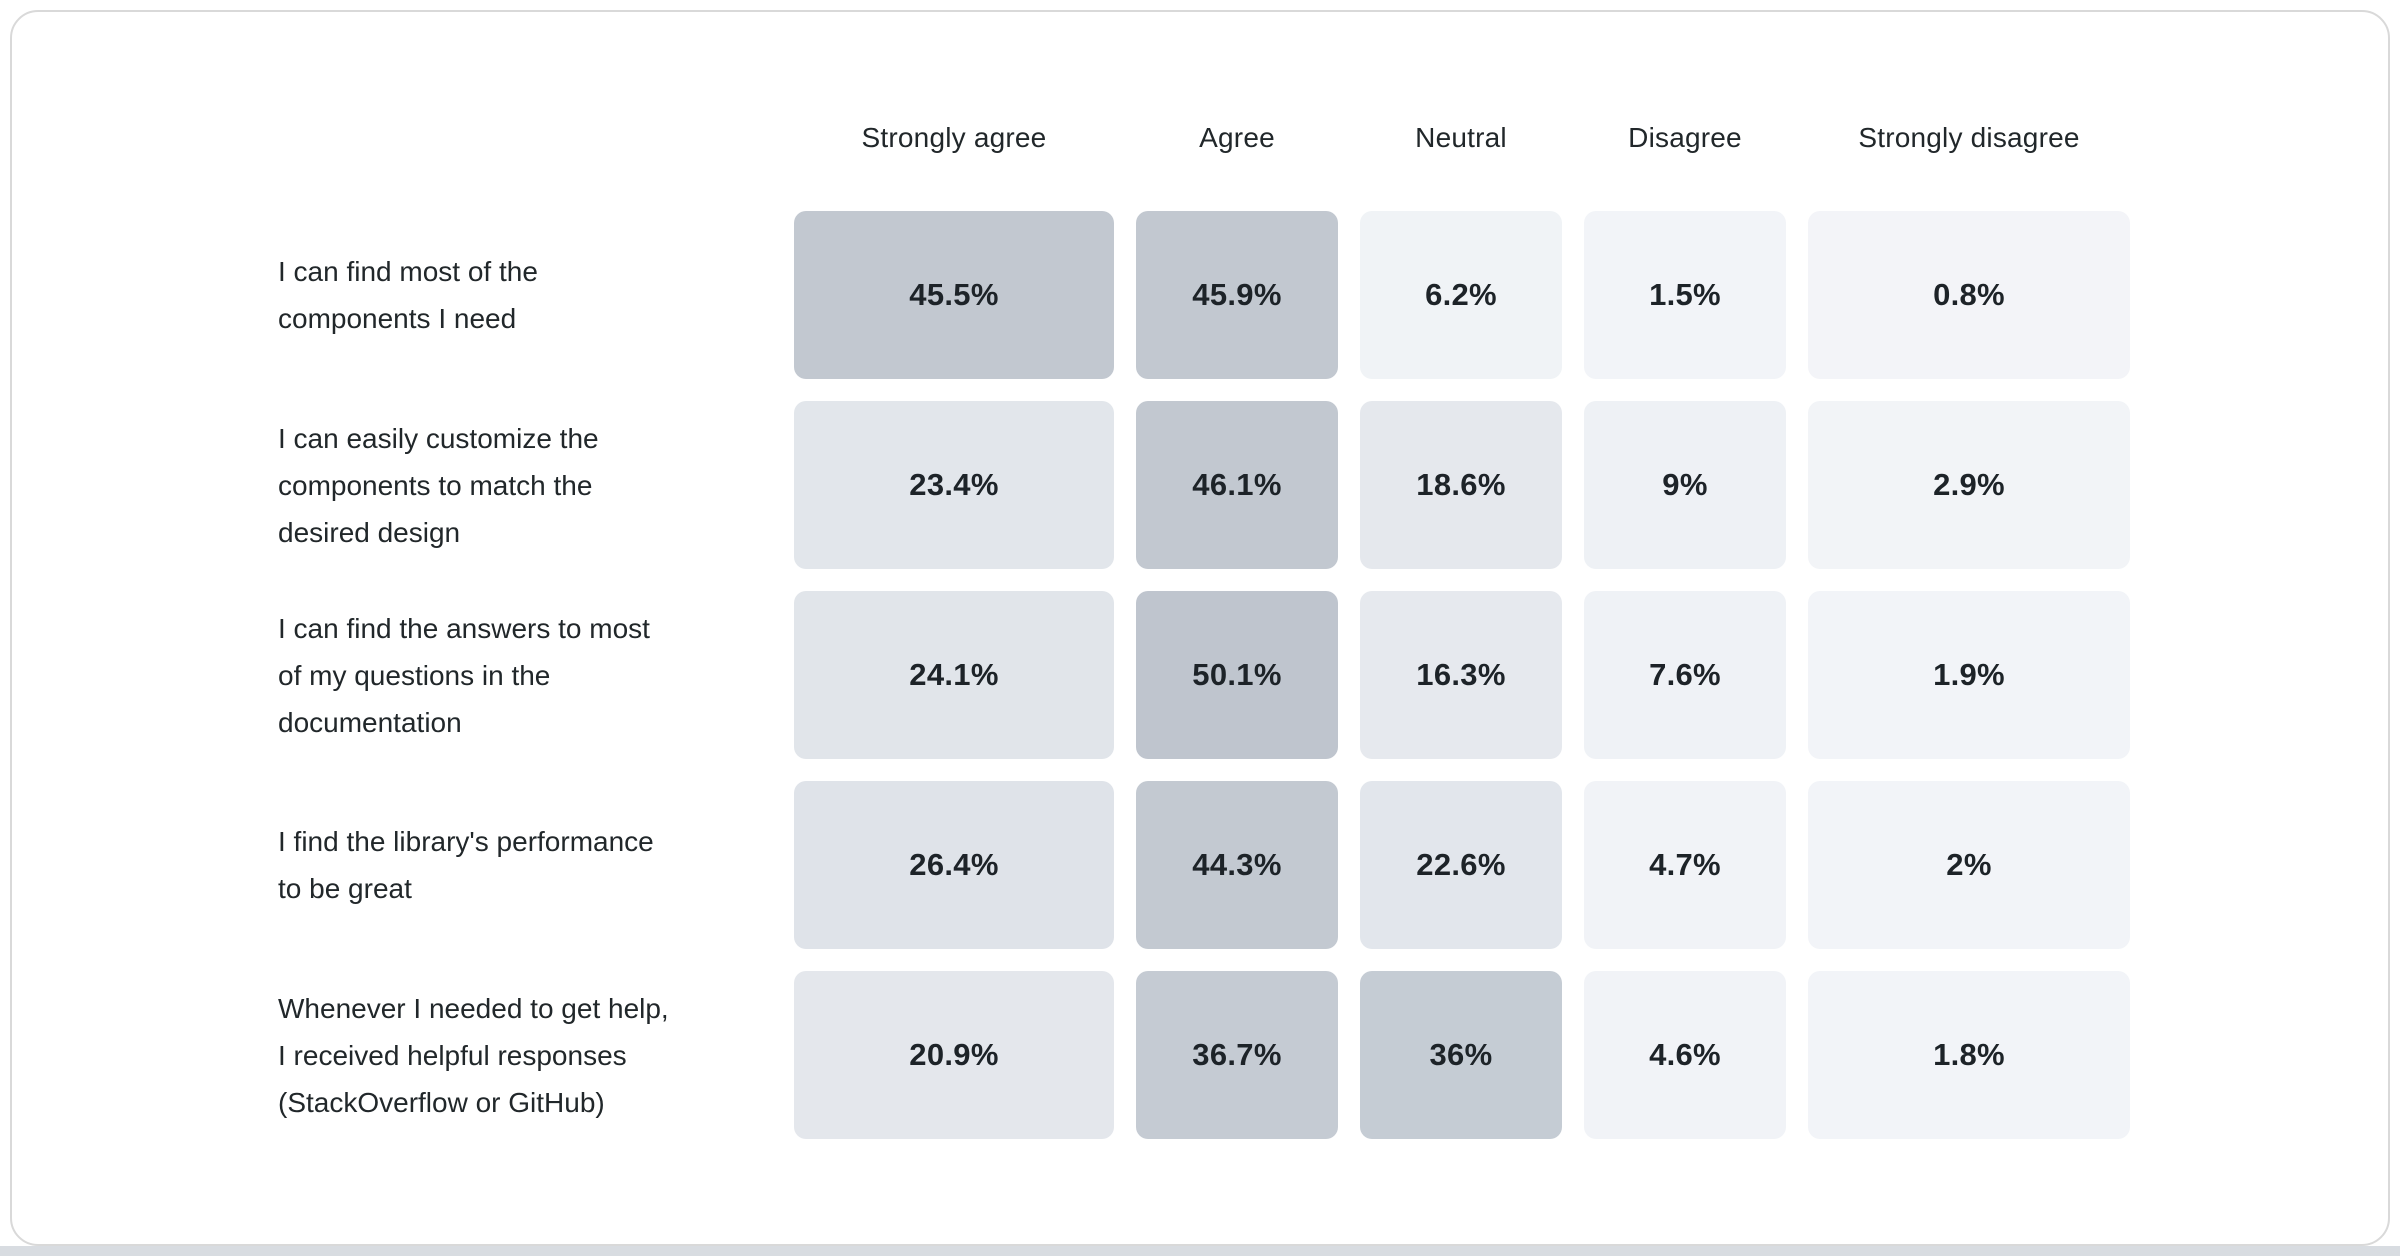 Image resolution: width=2400 pixels, height=1256 pixels. What do you see at coordinates (1237, 295) in the screenshot?
I see `heatmap-cell: 45.9%` at bounding box center [1237, 295].